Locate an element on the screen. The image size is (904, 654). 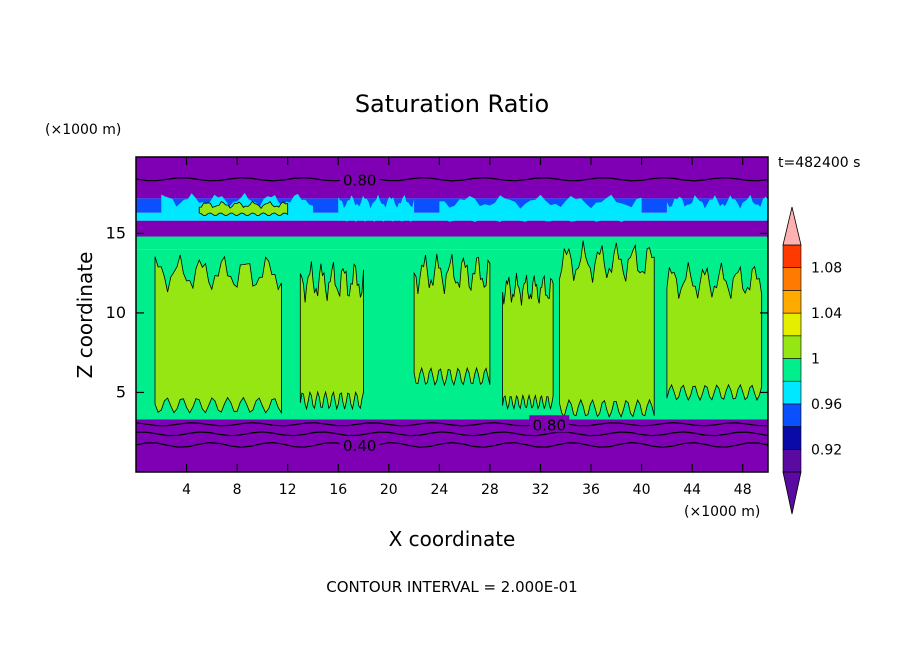
colorbar-tick-label: 0.92 is located at coordinates (826, 450).